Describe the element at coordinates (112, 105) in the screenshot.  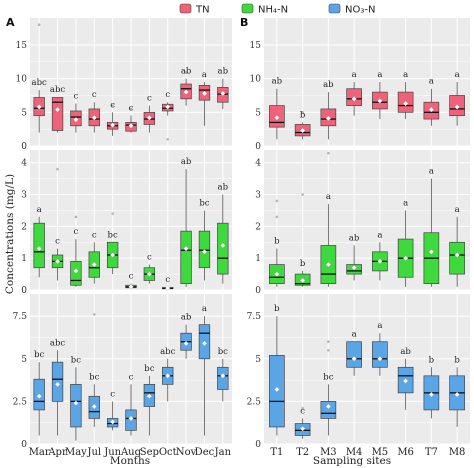
I see `outlier-point` at that location.